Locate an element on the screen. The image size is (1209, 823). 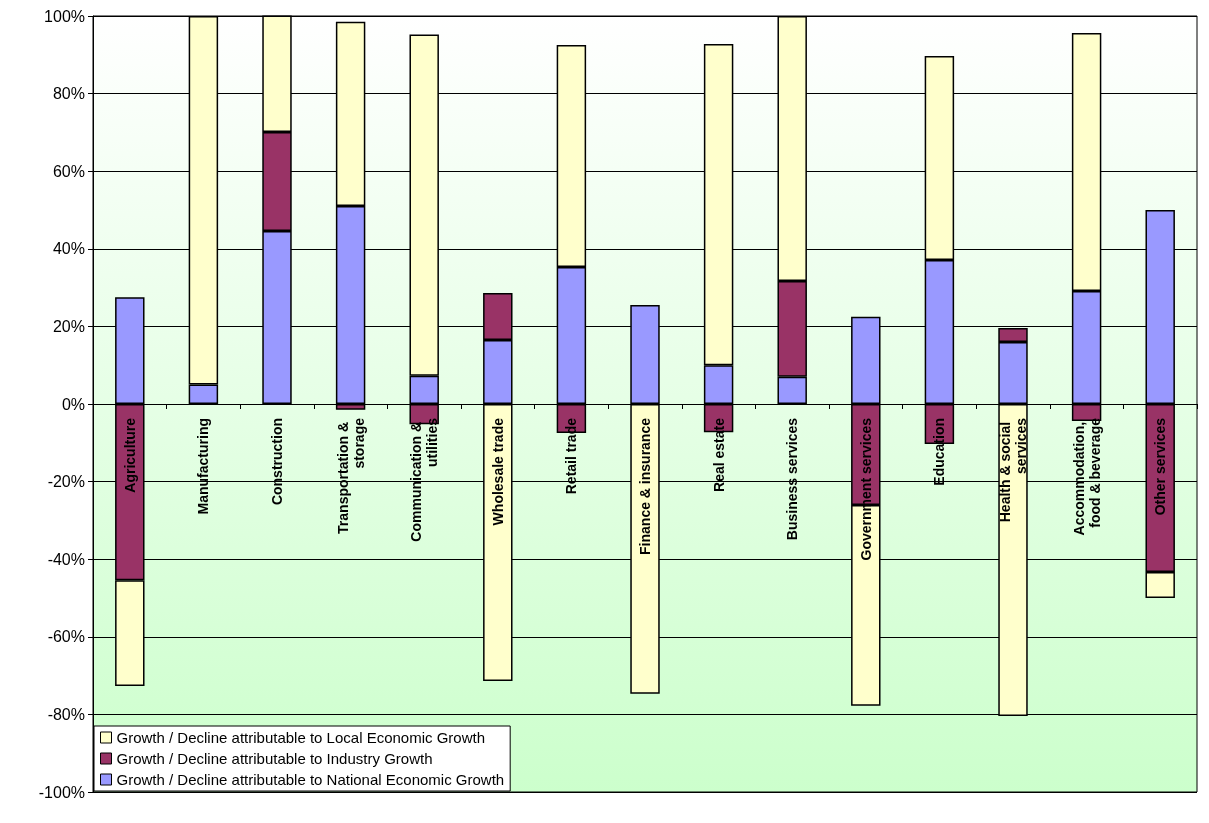
x-tick-label: Government services is located at coordinates (865, 489).